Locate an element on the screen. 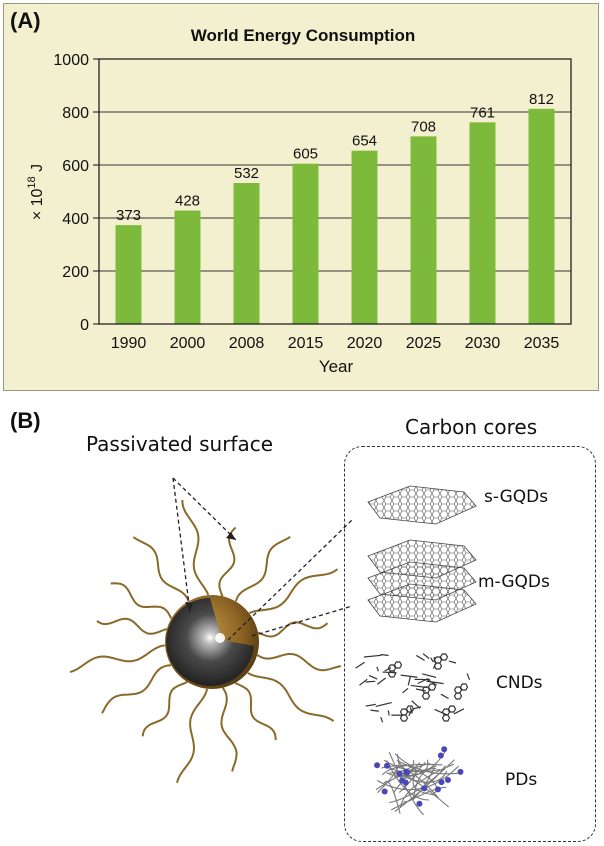  bar-2030 is located at coordinates (482, 223).